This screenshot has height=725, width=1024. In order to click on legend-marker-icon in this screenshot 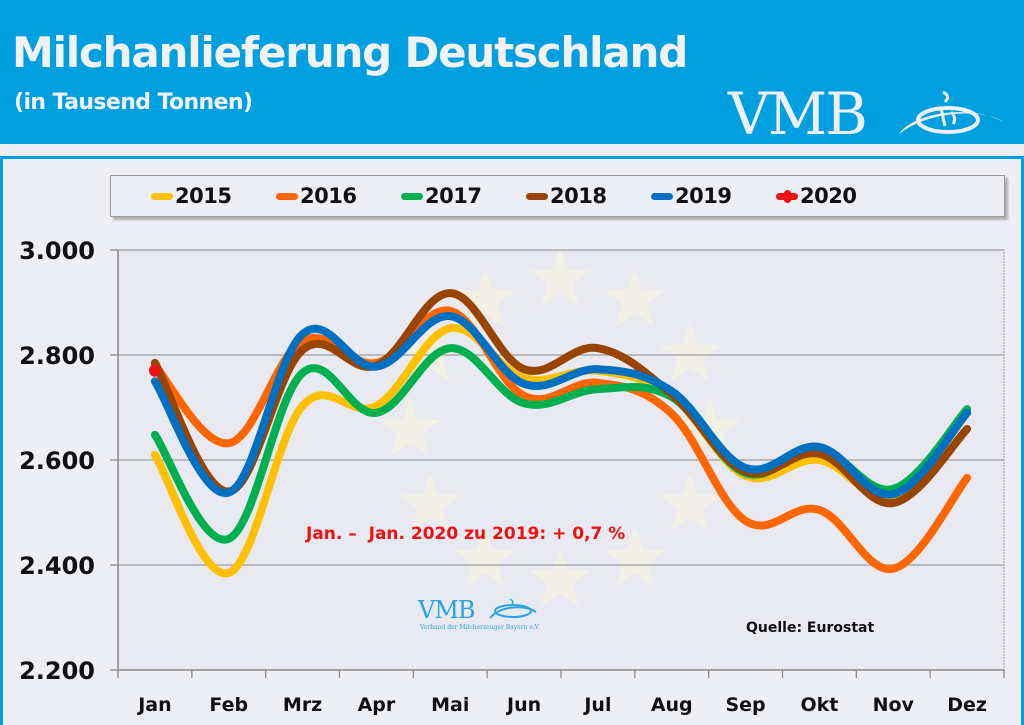, I will do `click(787, 196)`.